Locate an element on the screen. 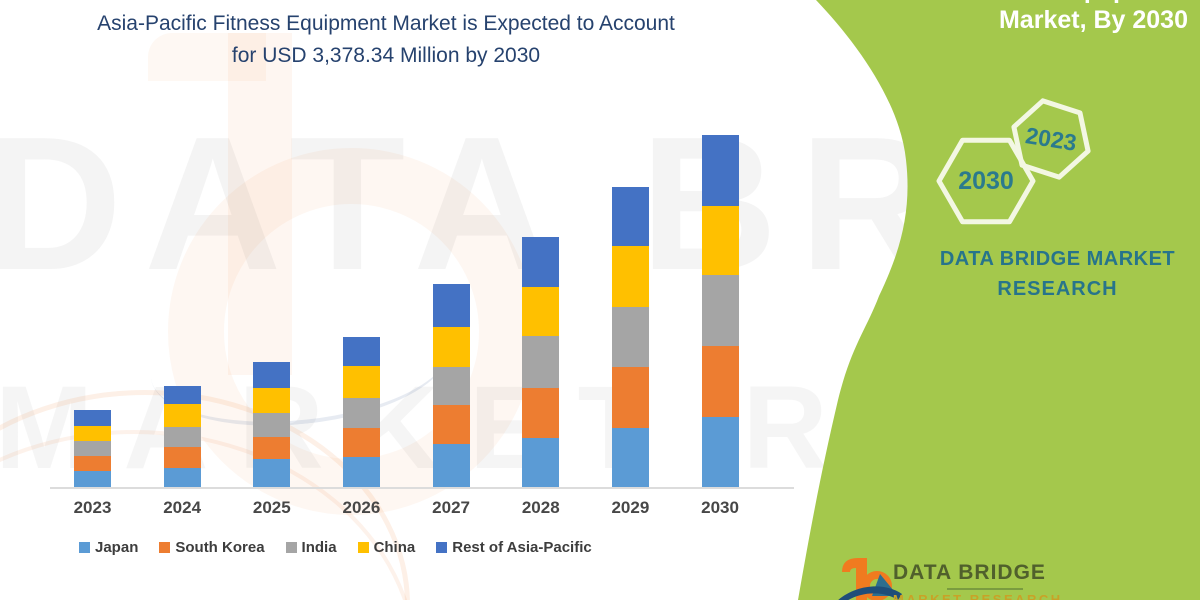 Image resolution: width=1200 pixels, height=600 pixels. legend-label-south-korea: South Korea is located at coordinates (220, 547).